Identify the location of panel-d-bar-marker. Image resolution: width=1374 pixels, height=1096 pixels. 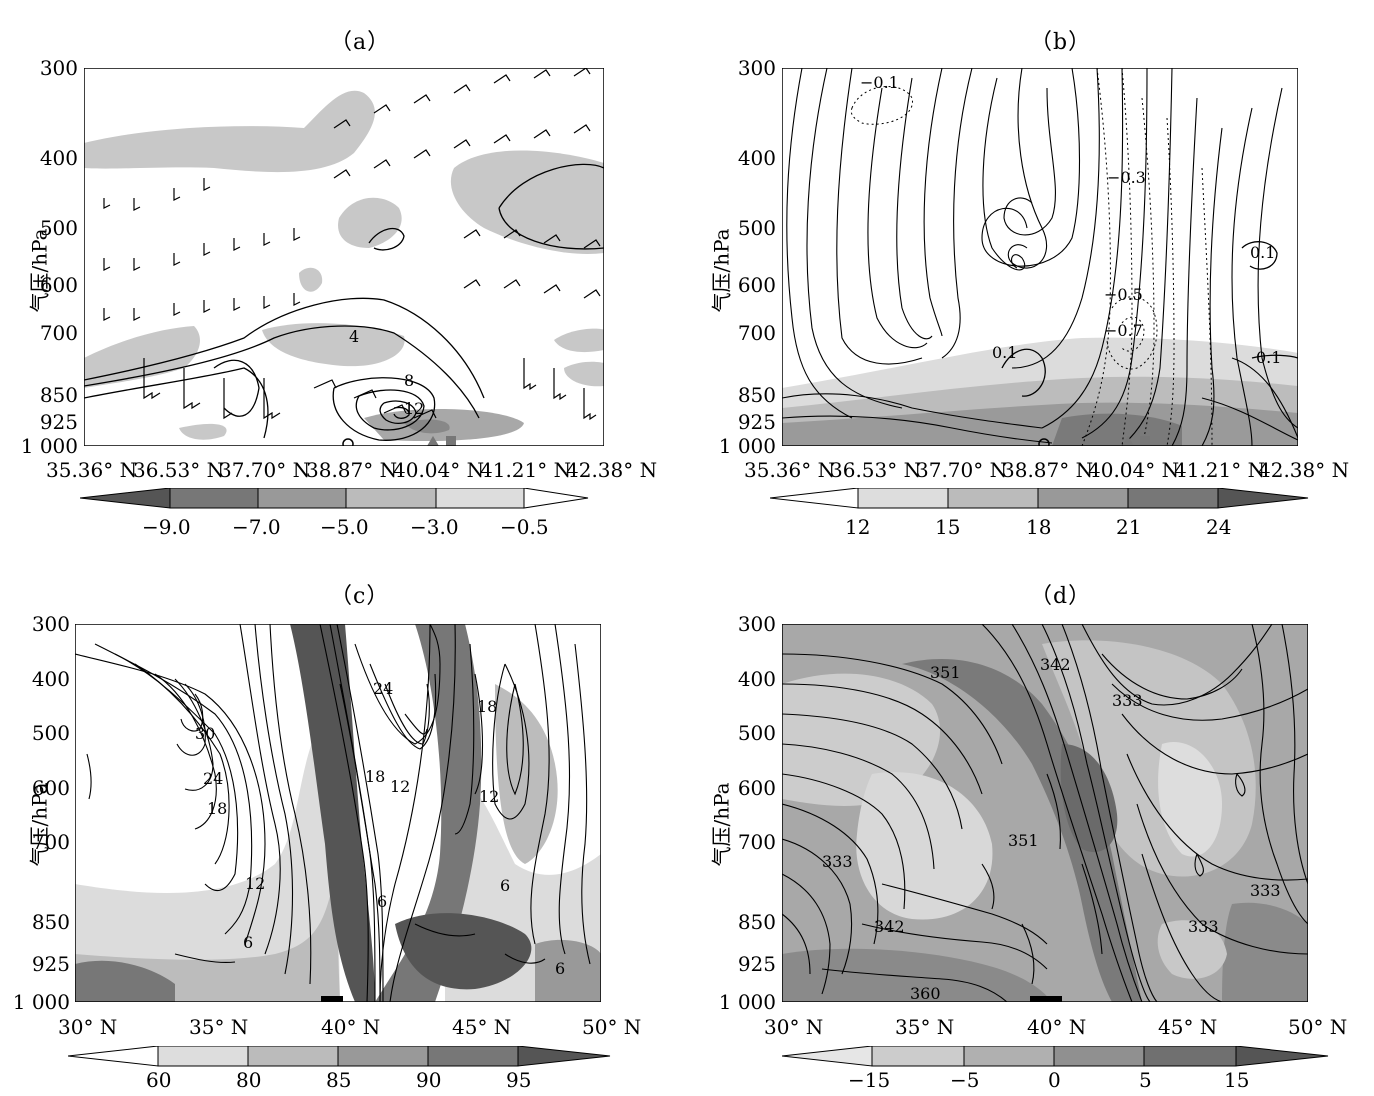
(1046, 999).